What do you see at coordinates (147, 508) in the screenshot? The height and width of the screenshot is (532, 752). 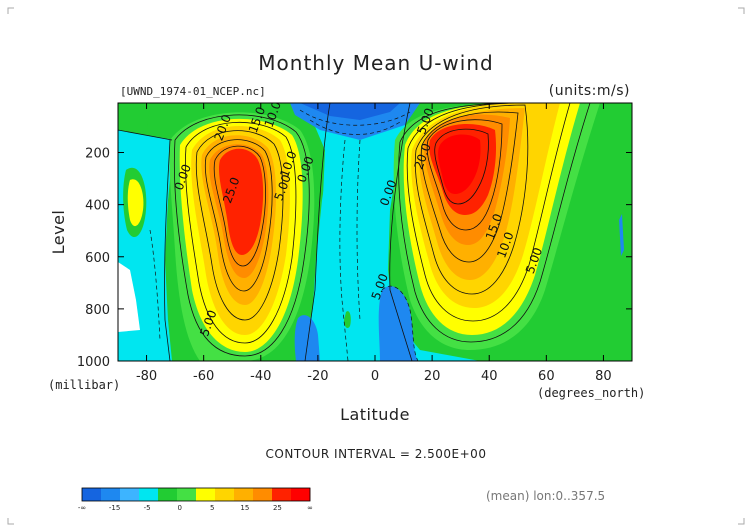 I see `colorbar-tick-label: -5` at bounding box center [147, 508].